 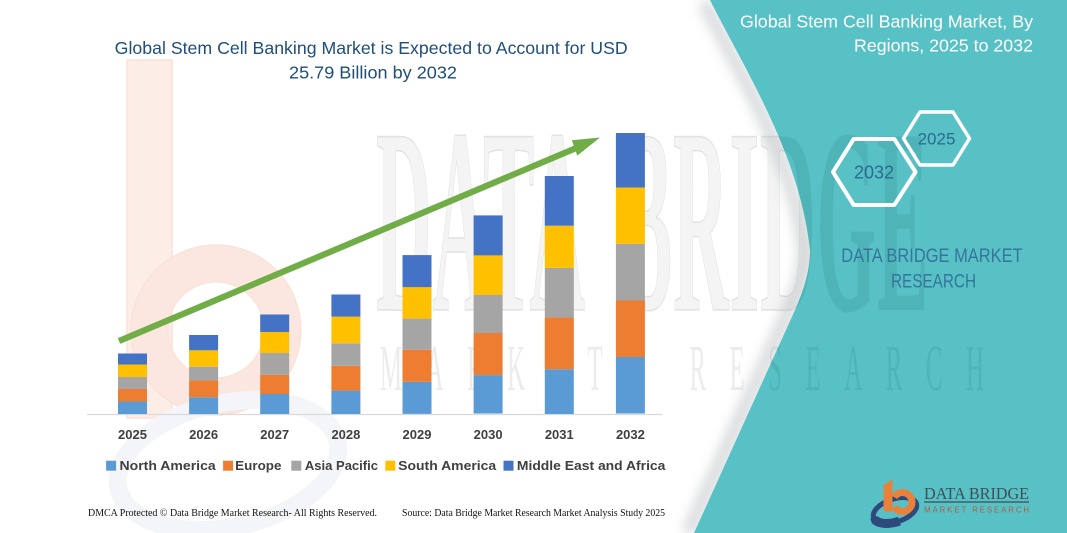 What do you see at coordinates (417, 434) in the screenshot?
I see `svg-text: 2029` at bounding box center [417, 434].